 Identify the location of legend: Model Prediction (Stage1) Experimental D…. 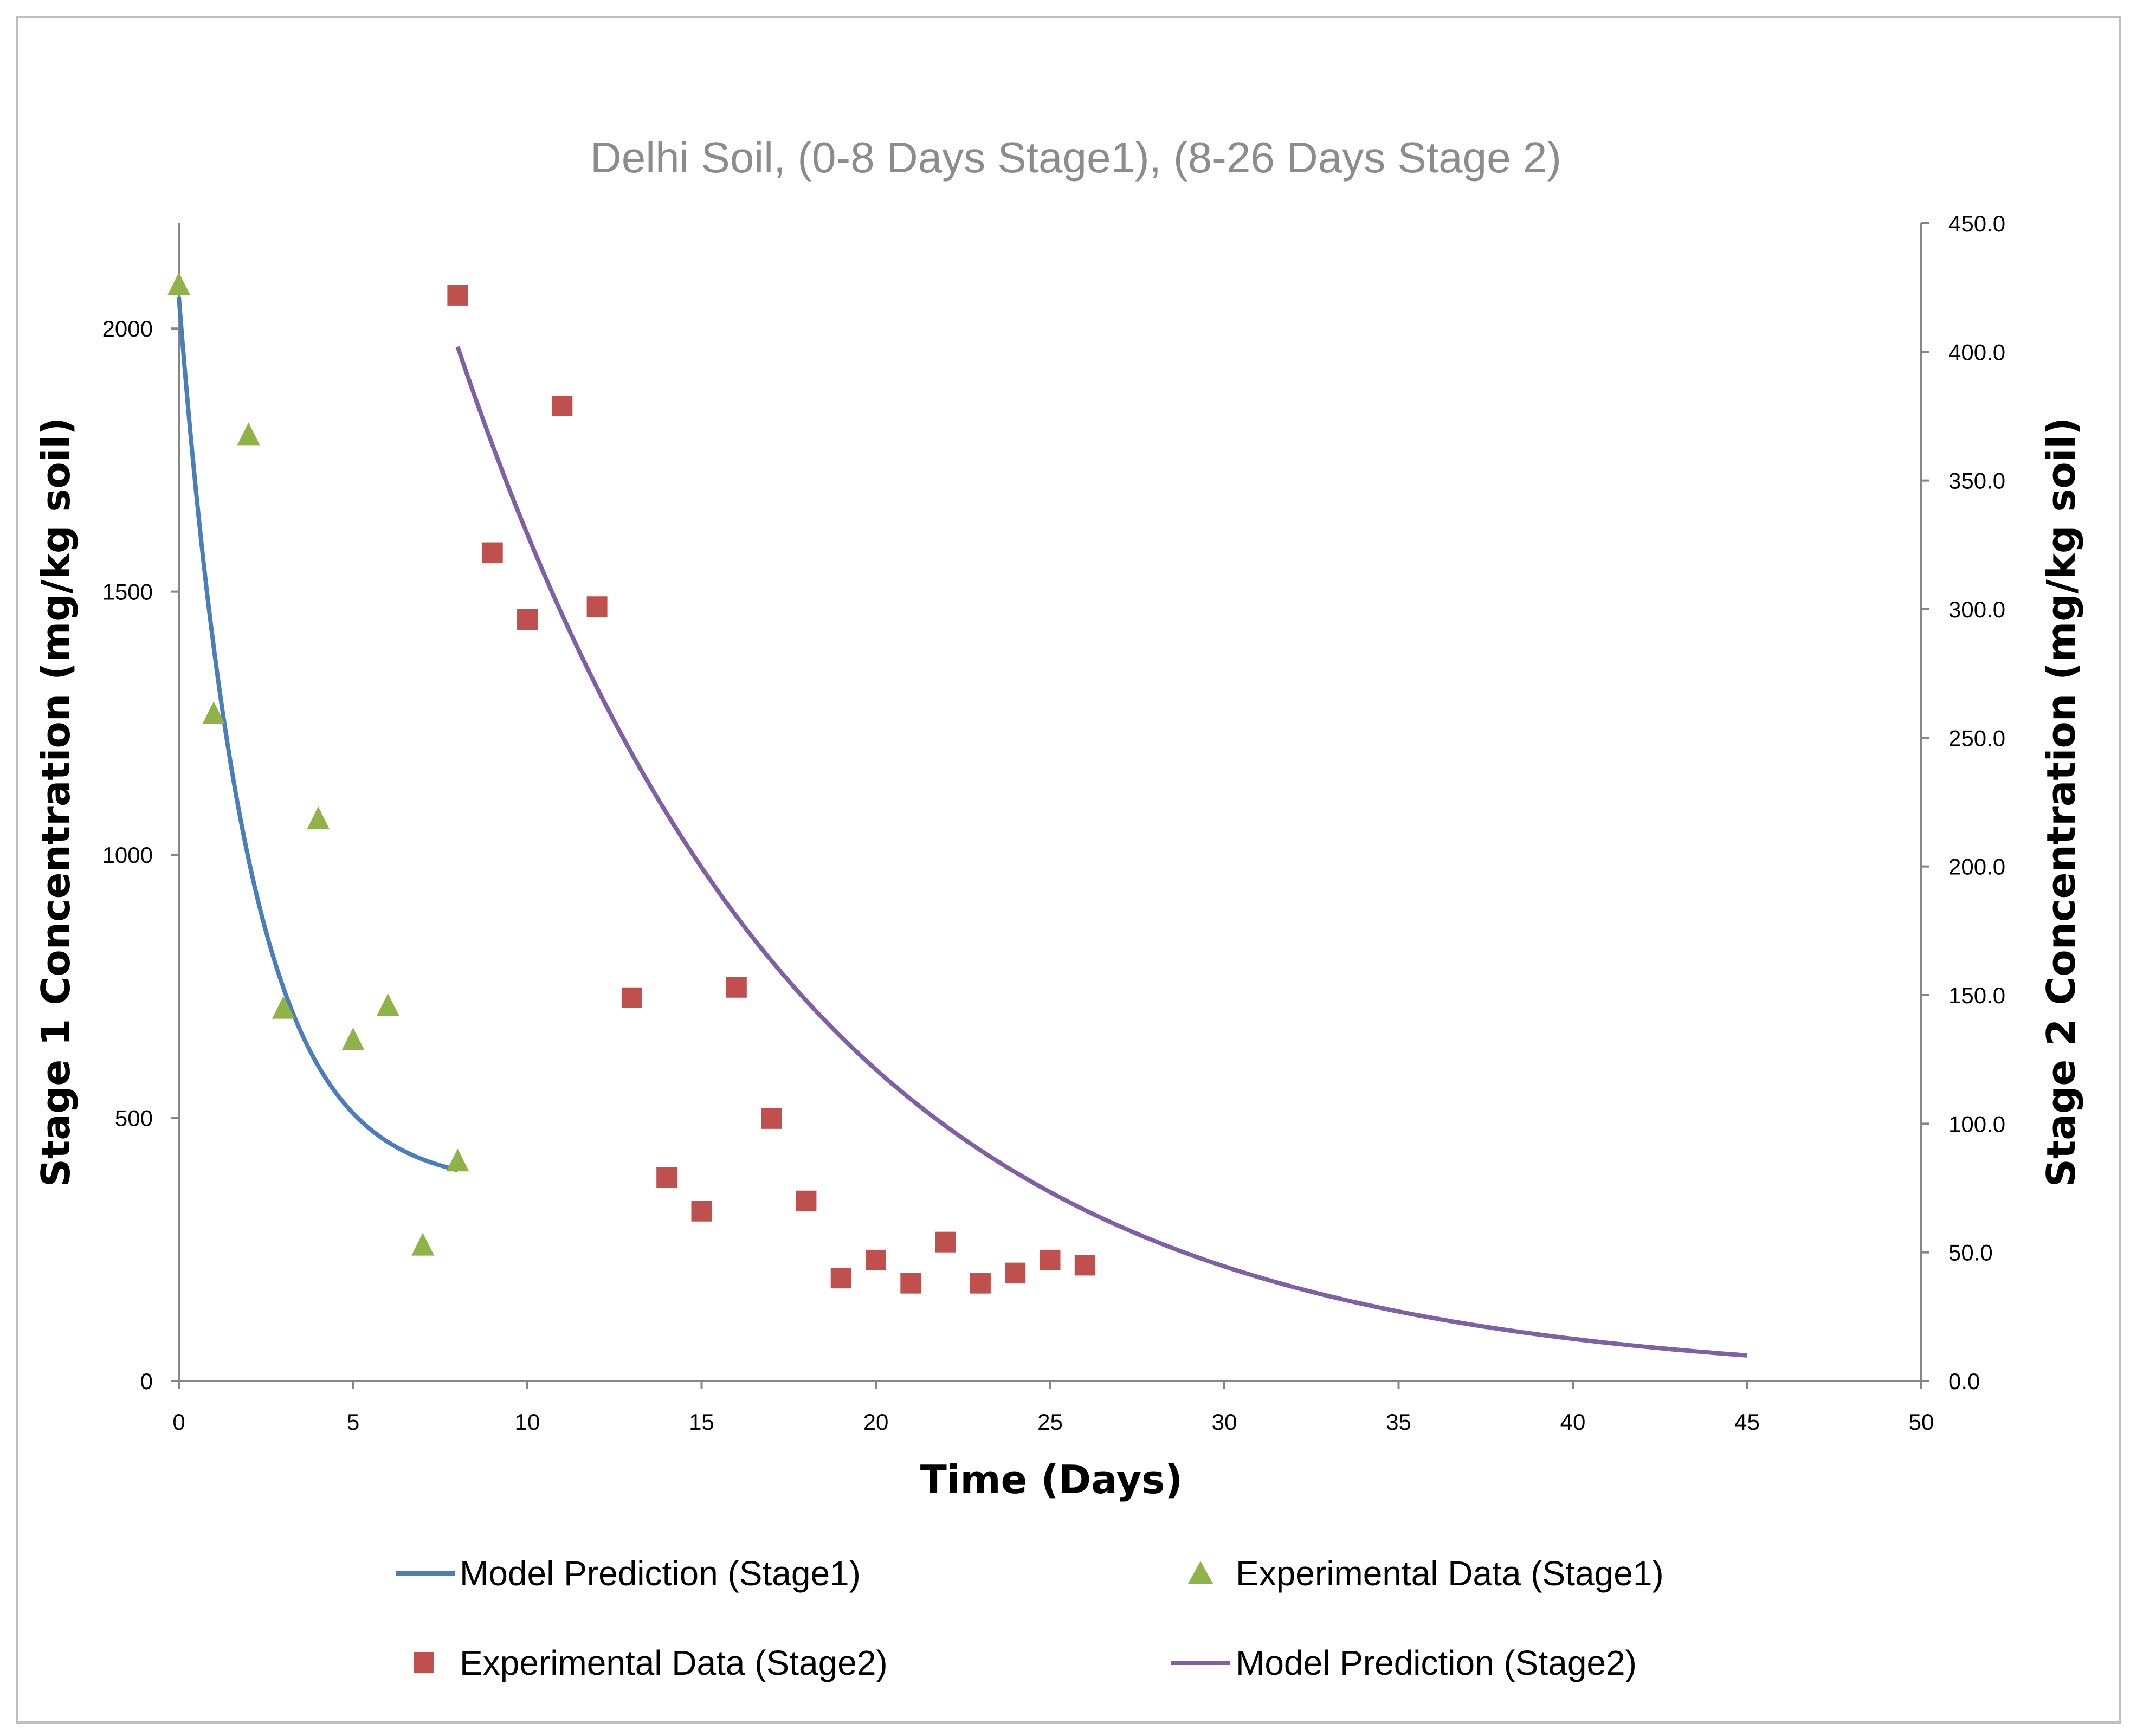
(1030, 1618).